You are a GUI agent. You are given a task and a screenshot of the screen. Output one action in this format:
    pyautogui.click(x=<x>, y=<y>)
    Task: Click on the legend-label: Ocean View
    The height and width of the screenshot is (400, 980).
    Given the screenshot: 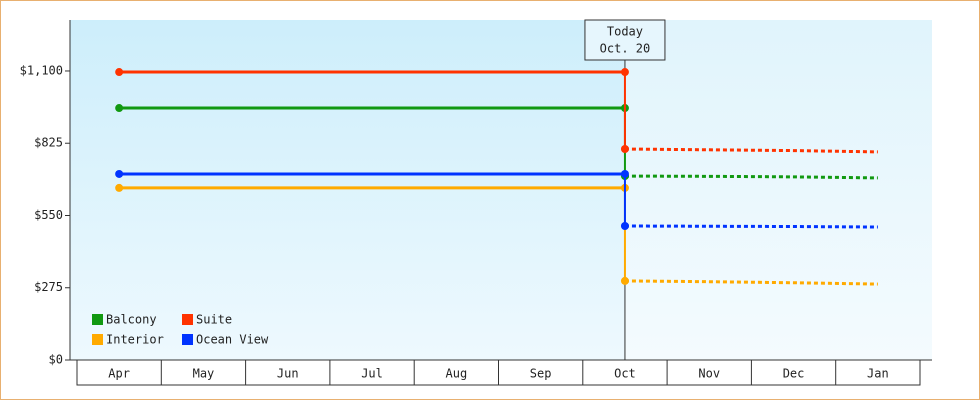 What is the action you would take?
    pyautogui.click(x=232, y=340)
    